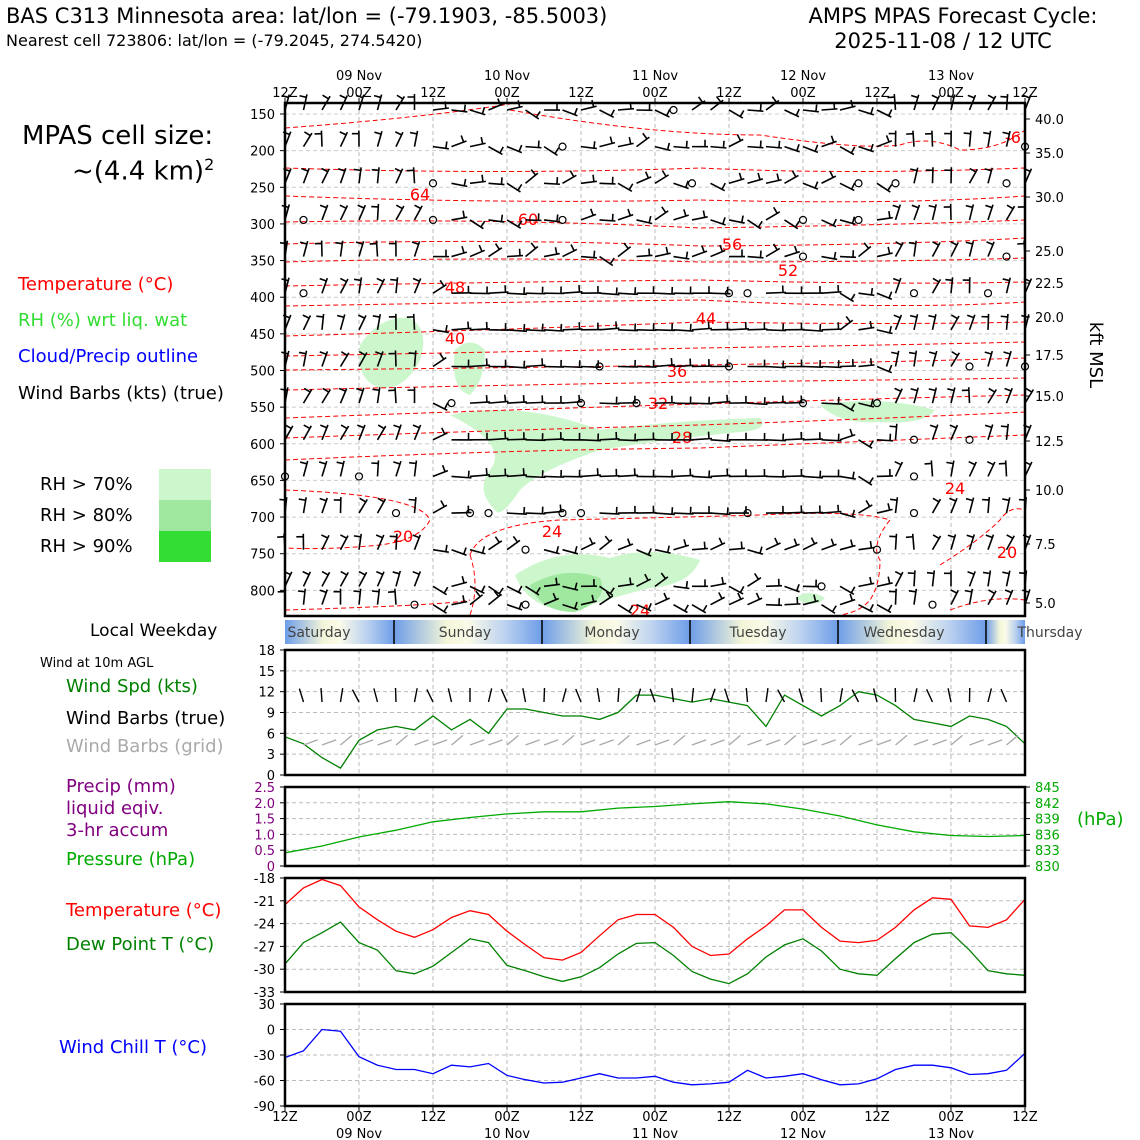  I want to click on pressure-tick-label: 839, so click(1047, 820).